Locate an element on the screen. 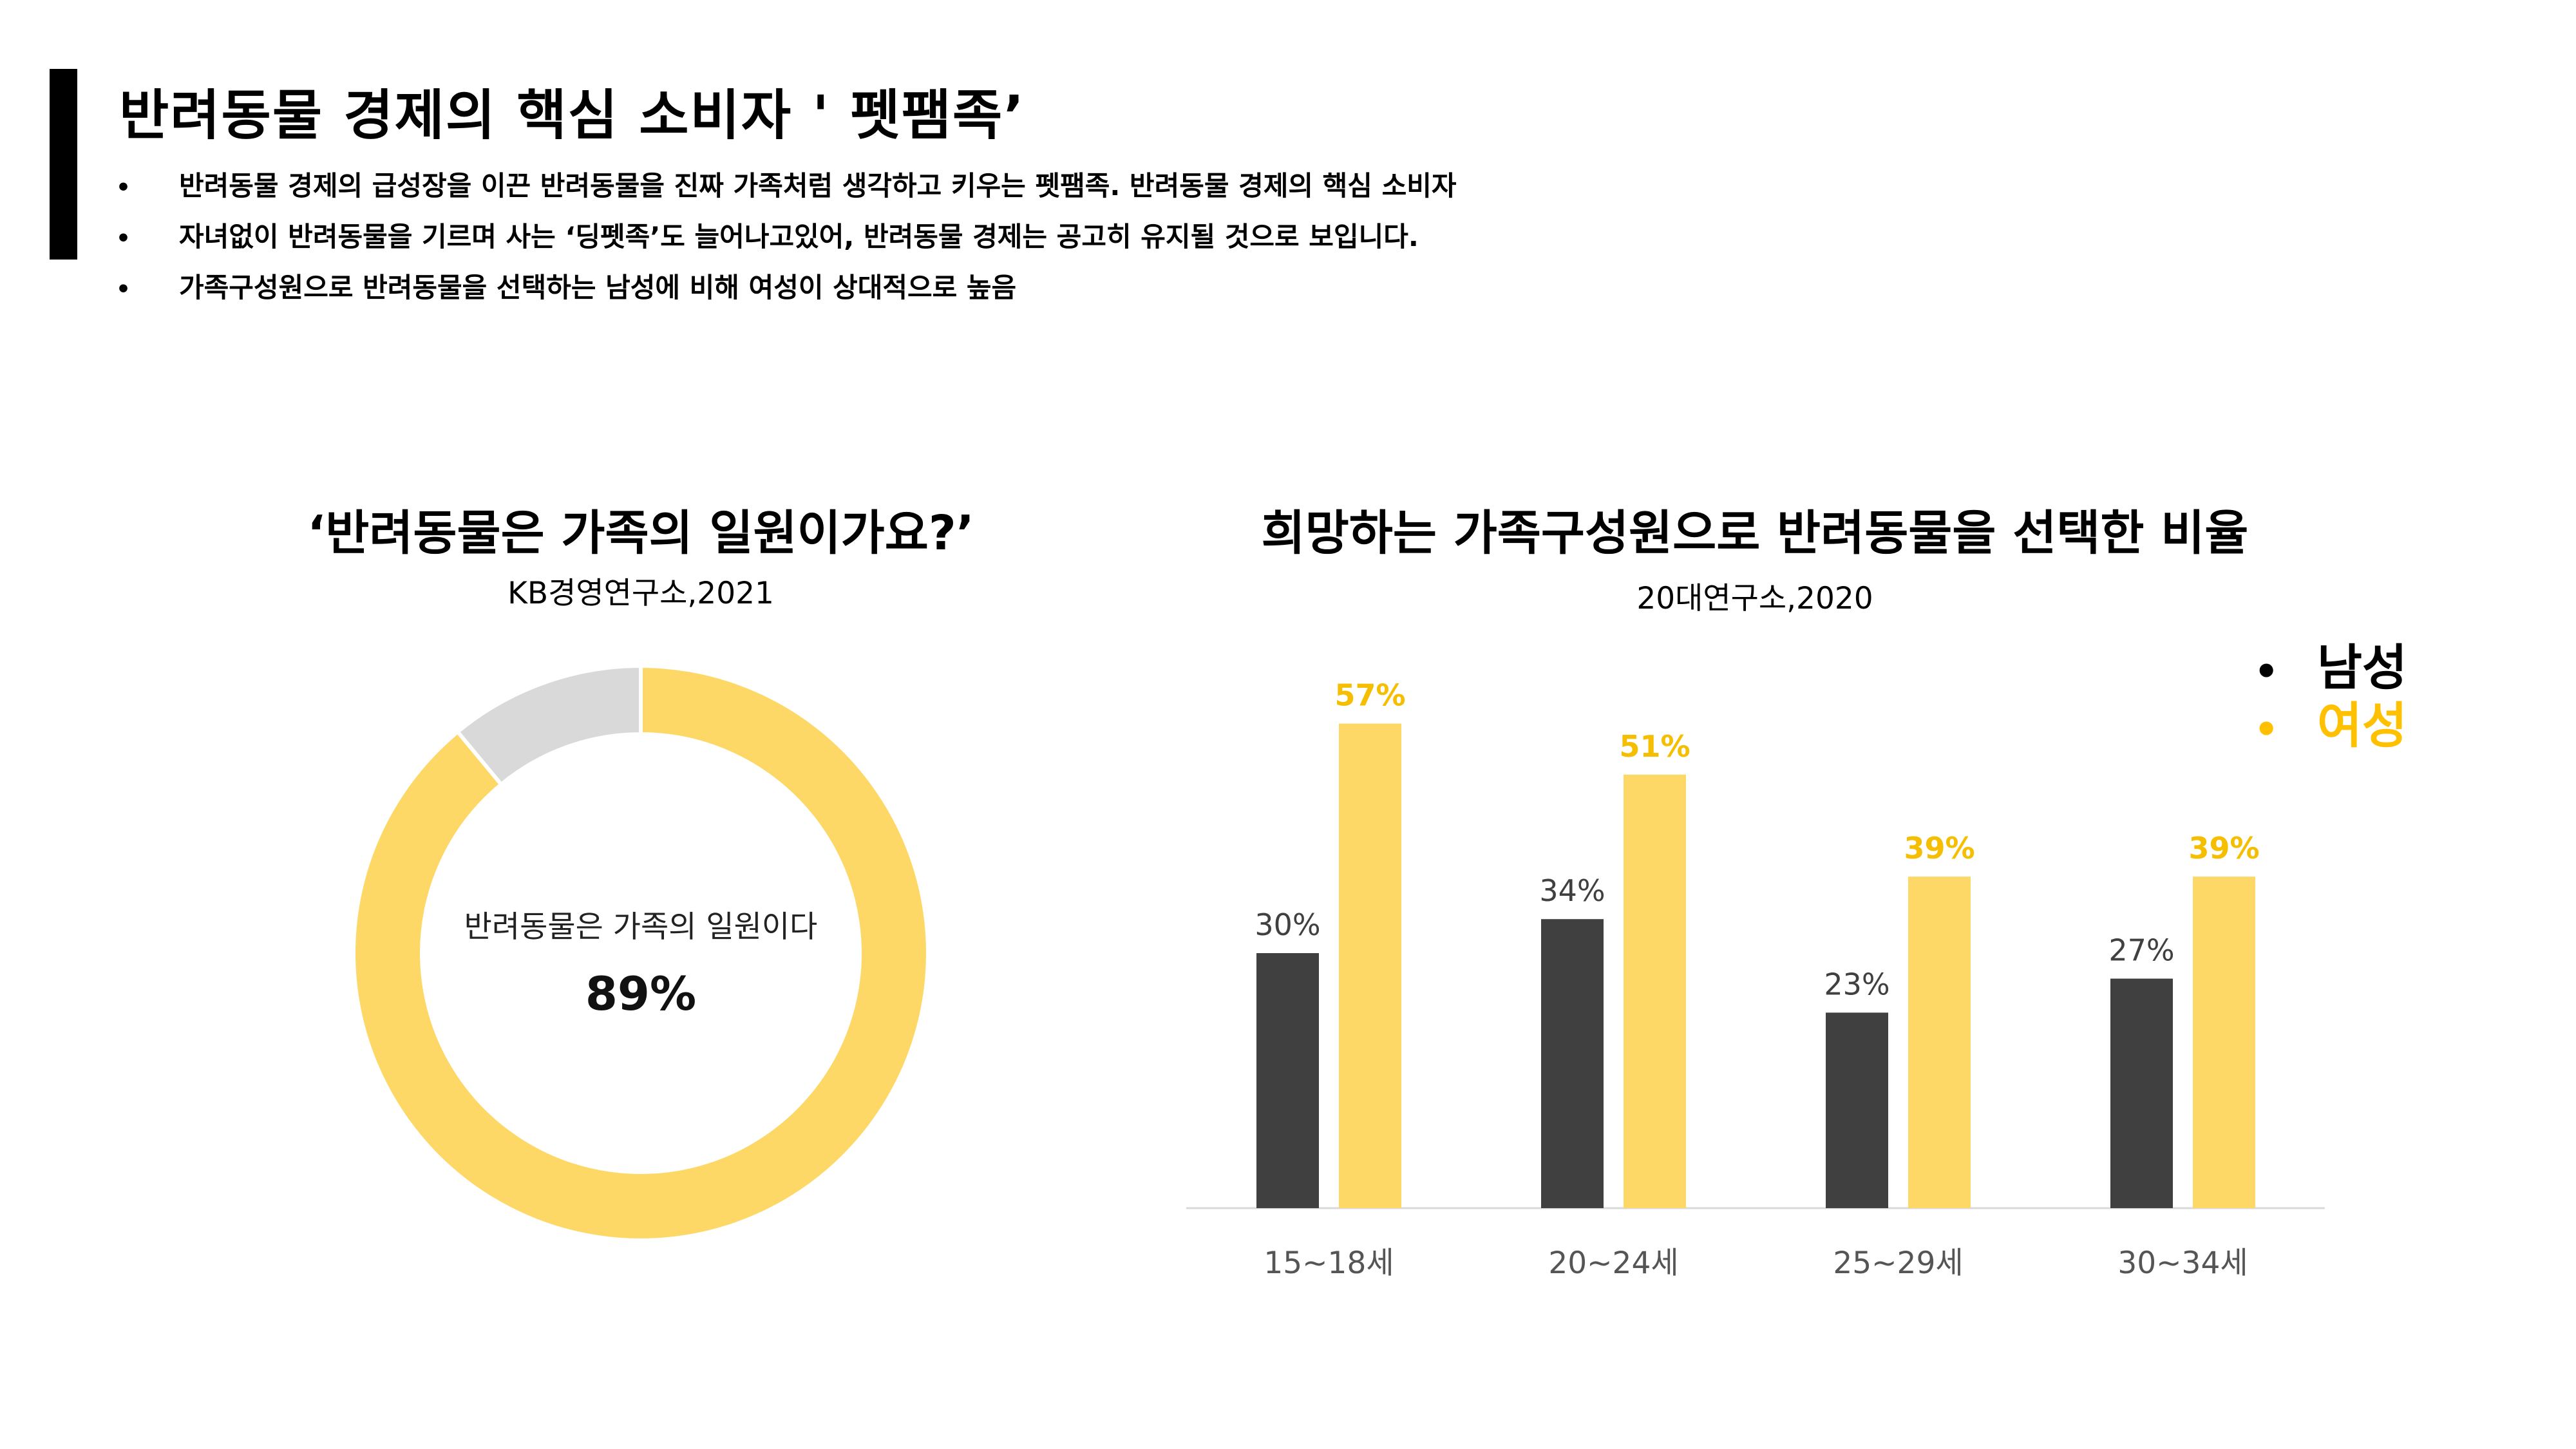 This screenshot has width=2576, height=1449. x-tick-label: 30~34세 is located at coordinates (2182, 1263).